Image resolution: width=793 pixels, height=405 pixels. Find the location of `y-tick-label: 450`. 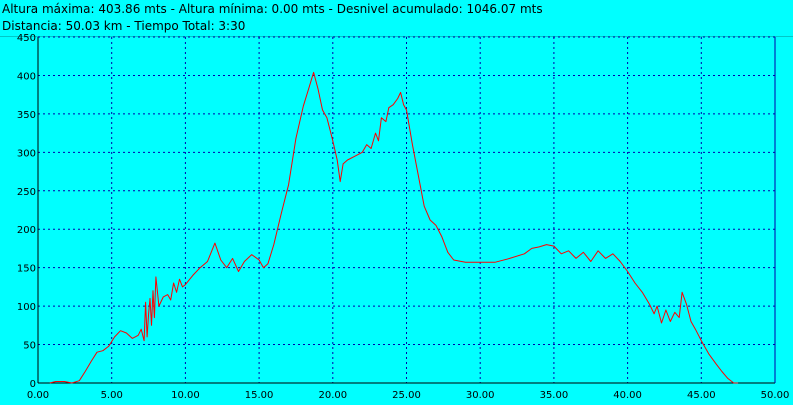

y-tick-label: 450 is located at coordinates (26, 38).